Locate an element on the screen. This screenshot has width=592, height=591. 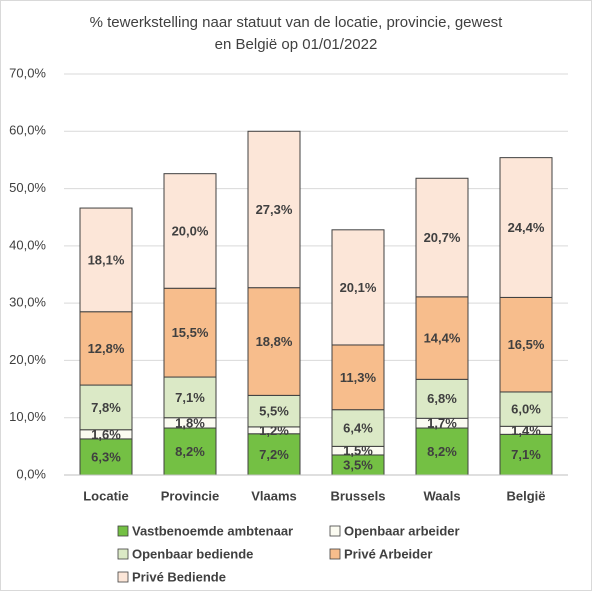
data-label: 7,8% is located at coordinates (106, 407).